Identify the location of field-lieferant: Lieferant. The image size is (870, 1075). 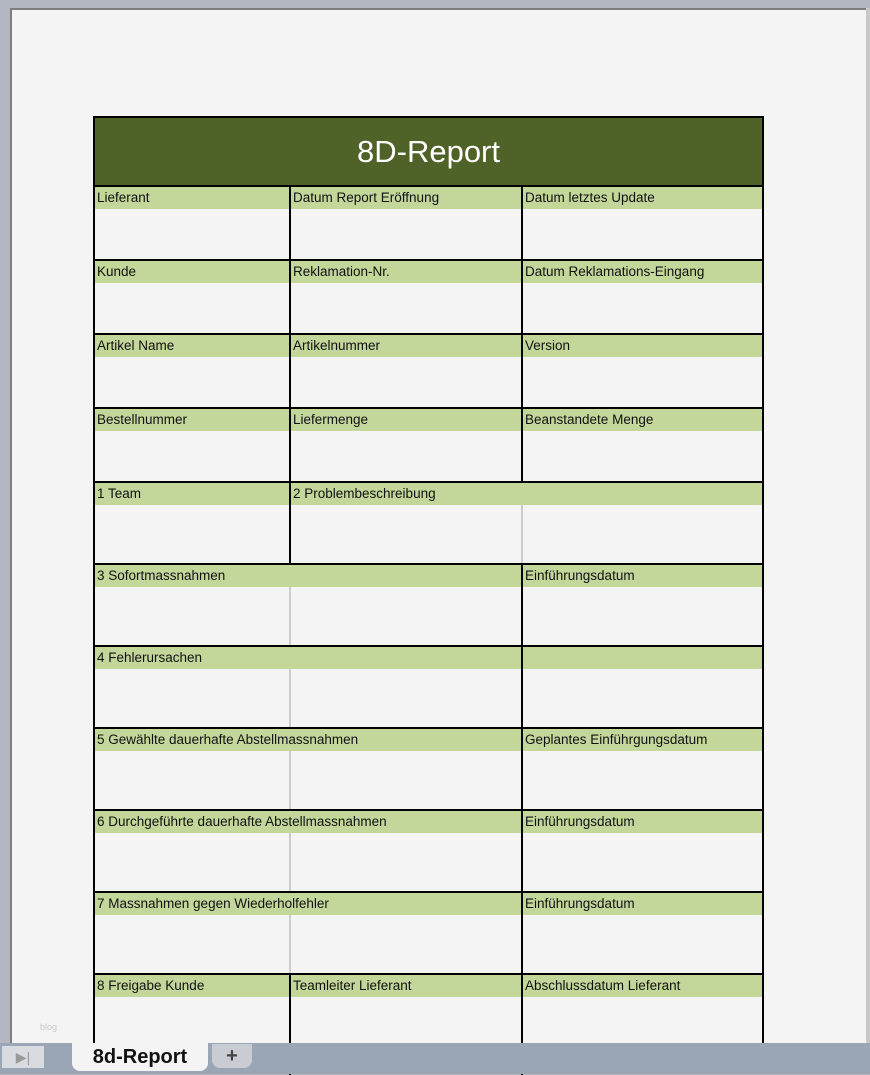
(123, 197).